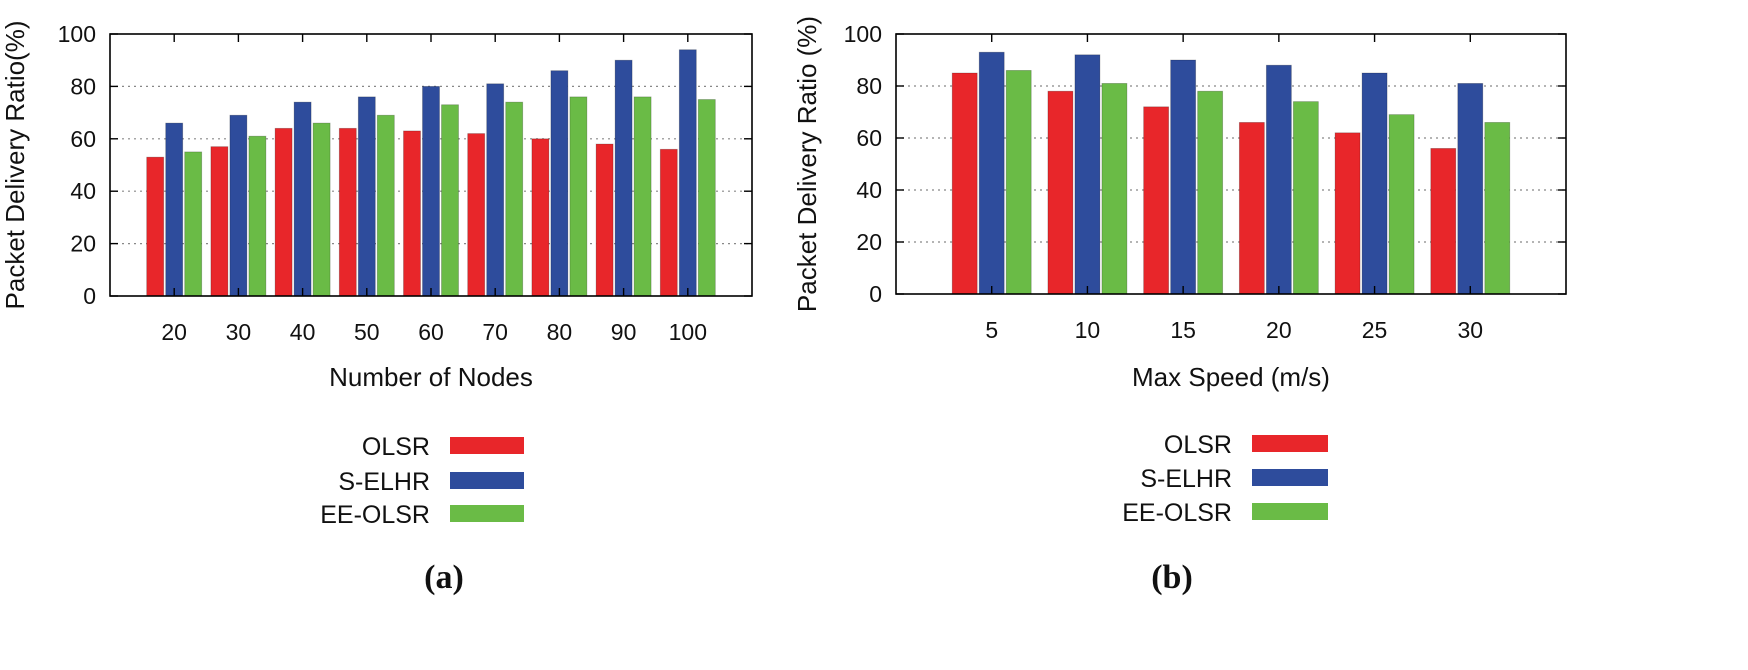 The image size is (1748, 670). What do you see at coordinates (303, 332) in the screenshot?
I see `x-tick-label: 40` at bounding box center [303, 332].